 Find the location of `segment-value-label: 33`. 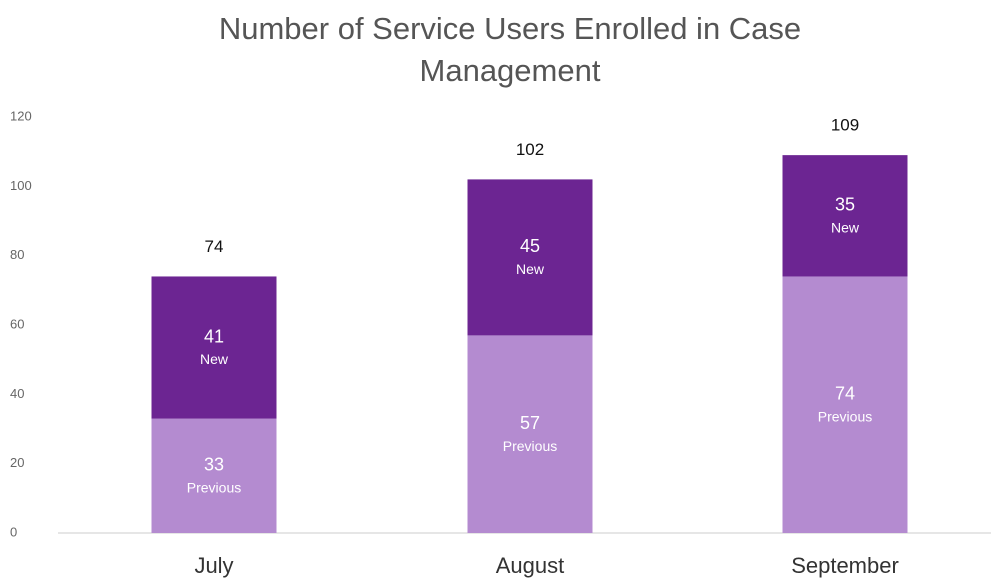

segment-value-label: 33 is located at coordinates (214, 465).